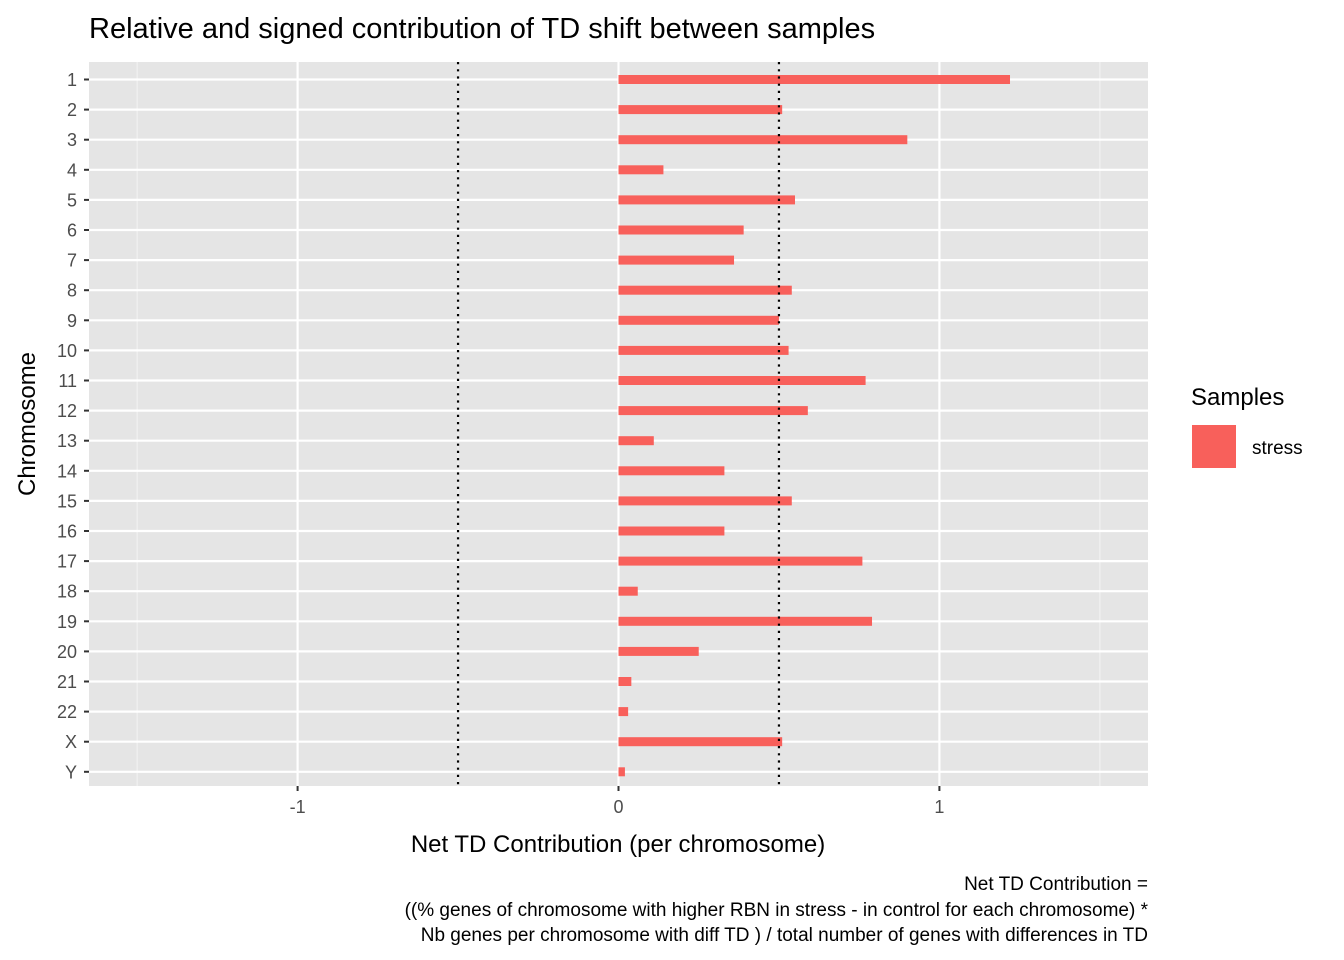 The image size is (1344, 960). What do you see at coordinates (1237, 397) in the screenshot?
I see `legend-title: Samples` at bounding box center [1237, 397].